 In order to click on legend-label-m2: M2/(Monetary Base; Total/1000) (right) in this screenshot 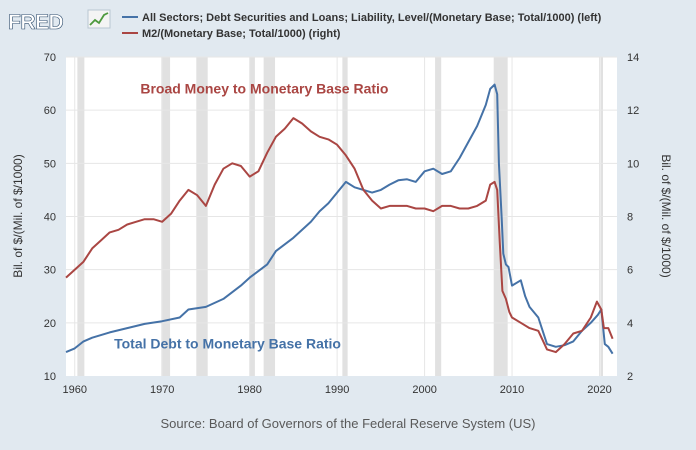, I will do `click(241, 34)`.